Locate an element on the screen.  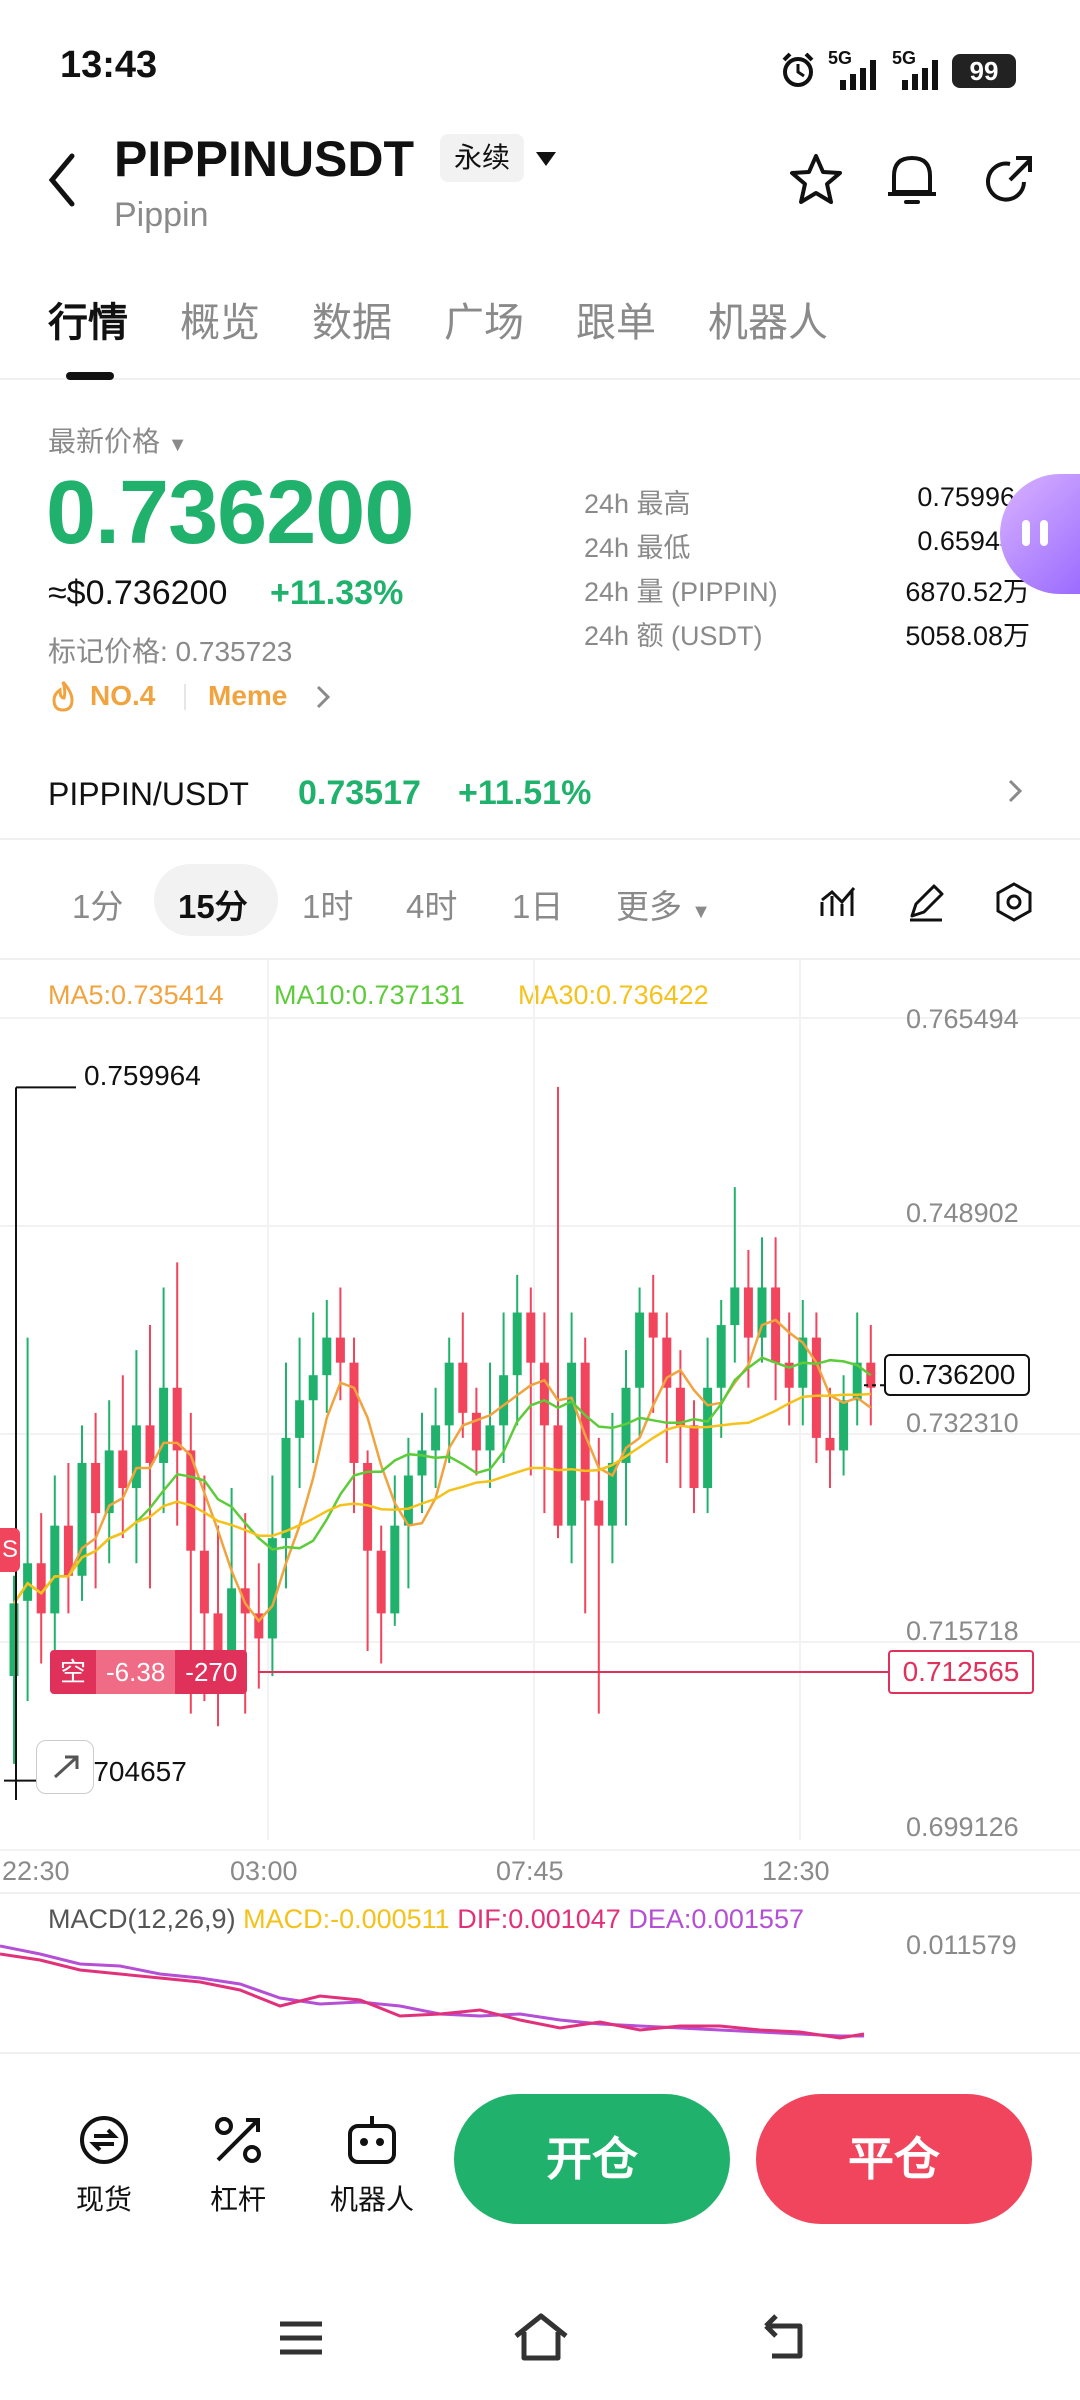
network-type-1: 5G is located at coordinates (840, 58).